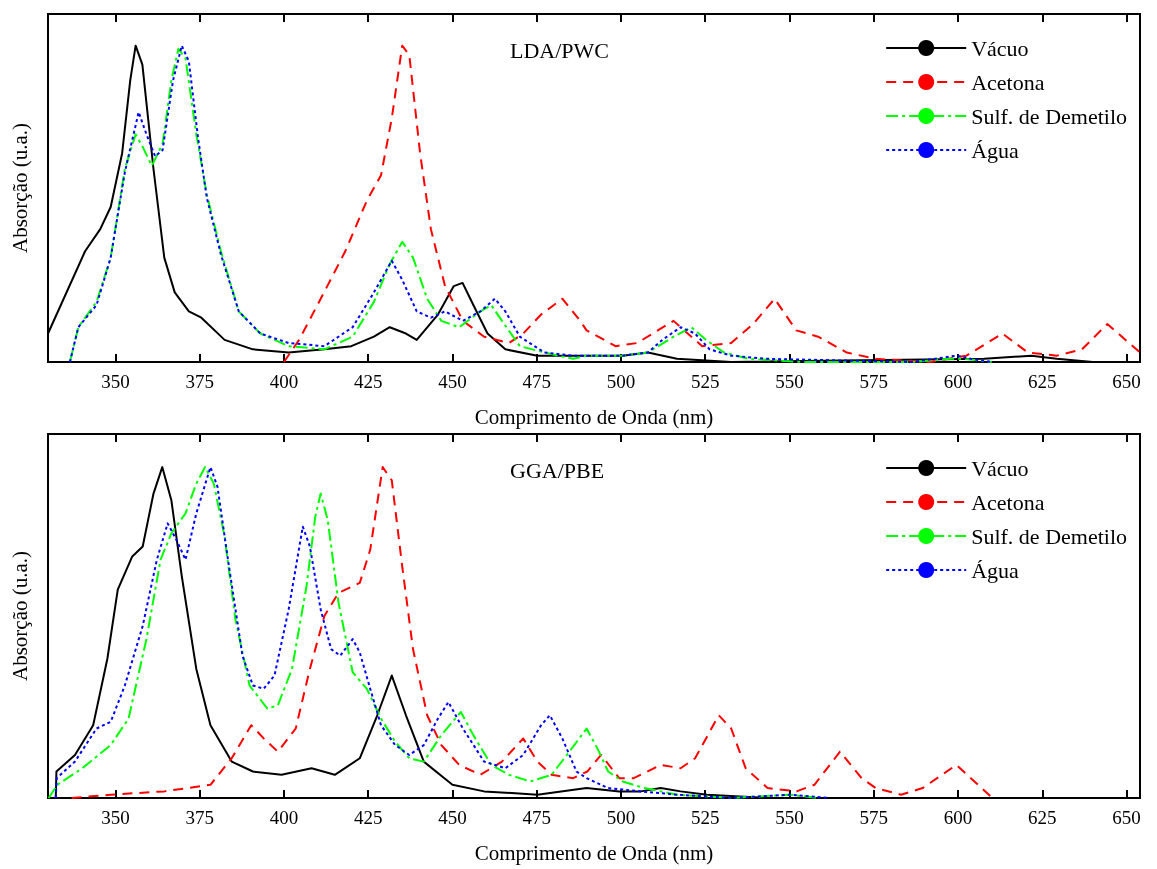  I want to click on chart-title: GGA/PBE, so click(557, 470).